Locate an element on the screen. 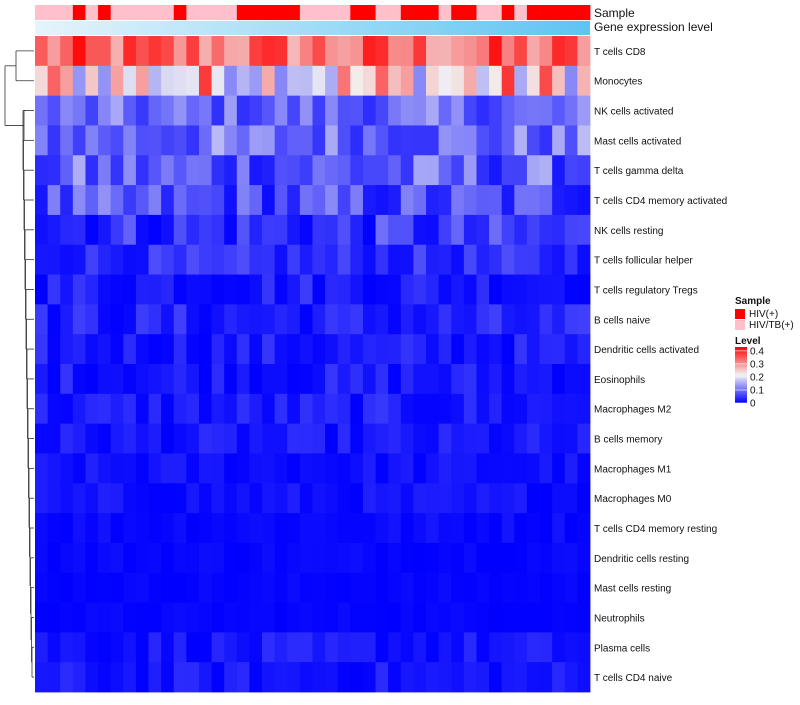 This screenshot has width=800, height=705. row-label: Macrophages M1 is located at coordinates (633, 469).